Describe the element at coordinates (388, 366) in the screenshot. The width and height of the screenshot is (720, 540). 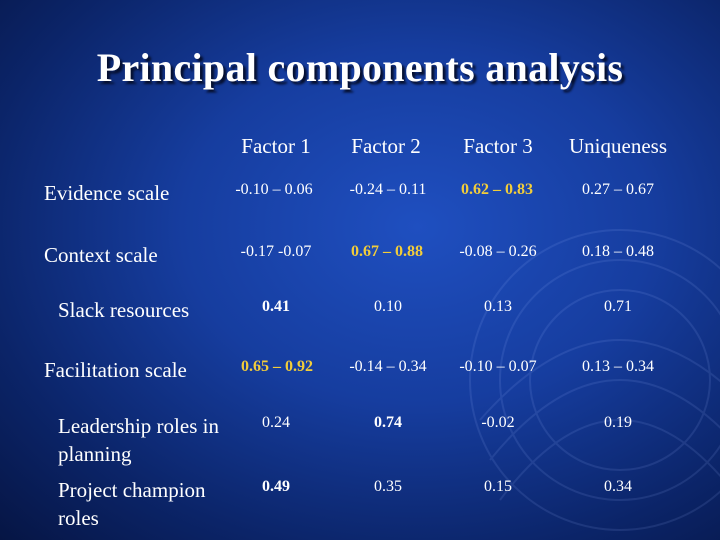
I see `cell-facilitation-factor-2: -0.14 – 0.34` at that location.